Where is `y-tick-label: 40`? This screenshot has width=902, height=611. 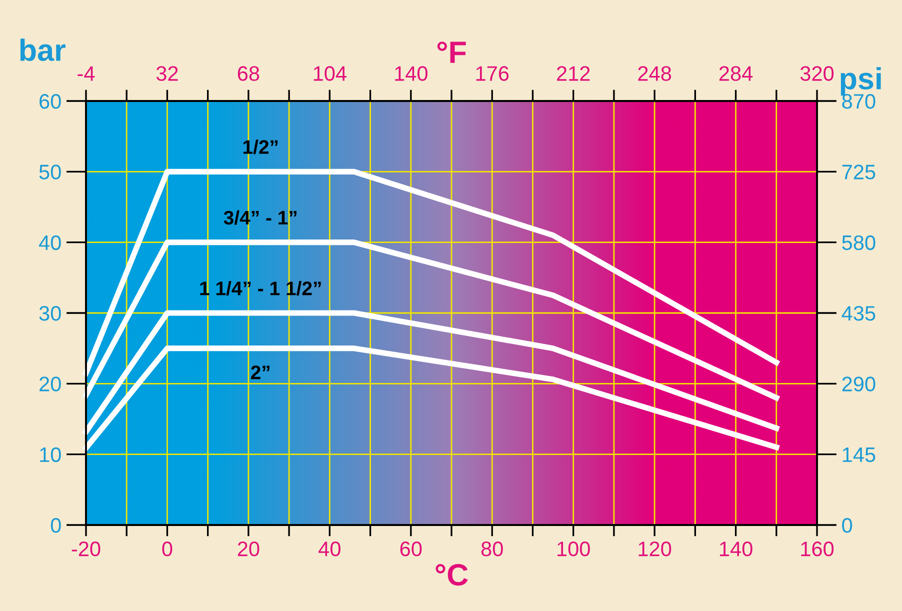
y-tick-label: 40 is located at coordinates (50, 242).